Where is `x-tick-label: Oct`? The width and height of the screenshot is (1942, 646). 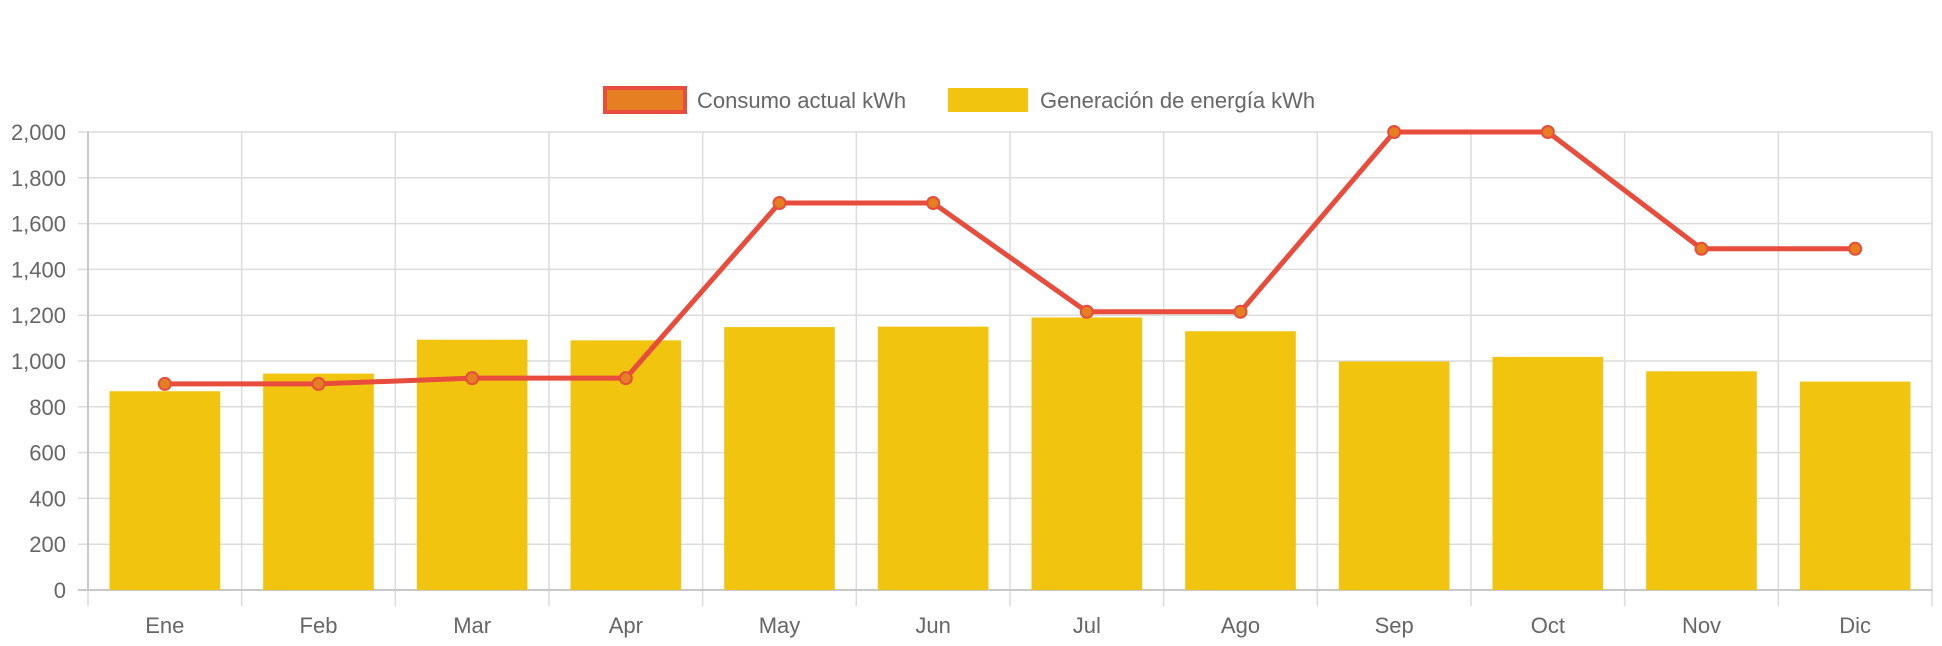
x-tick-label: Oct is located at coordinates (1548, 625).